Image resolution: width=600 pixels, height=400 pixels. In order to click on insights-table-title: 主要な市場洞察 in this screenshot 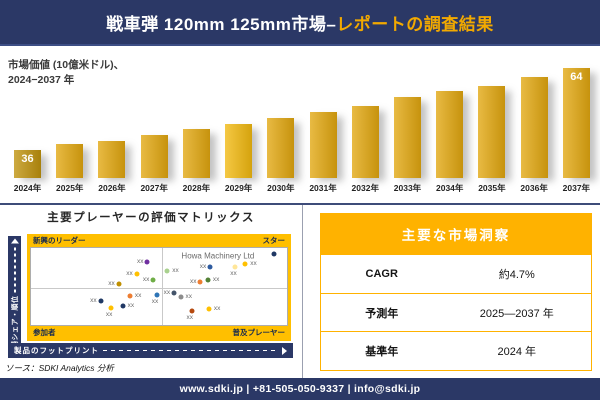, I will do `click(456, 234)`.